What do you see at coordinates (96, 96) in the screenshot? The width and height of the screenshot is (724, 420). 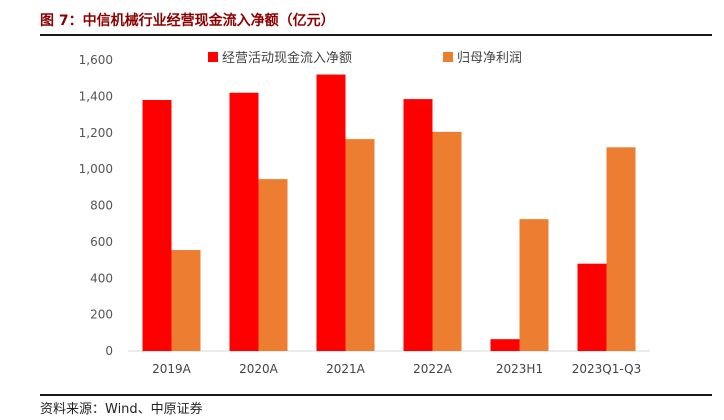 I see `y-tick-label: 1,400` at bounding box center [96, 96].